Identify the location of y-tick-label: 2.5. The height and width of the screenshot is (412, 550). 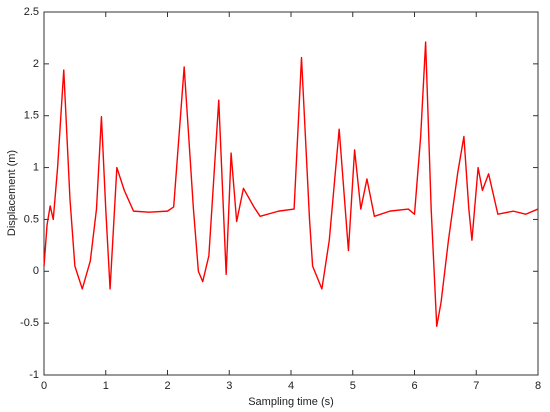
(31, 12).